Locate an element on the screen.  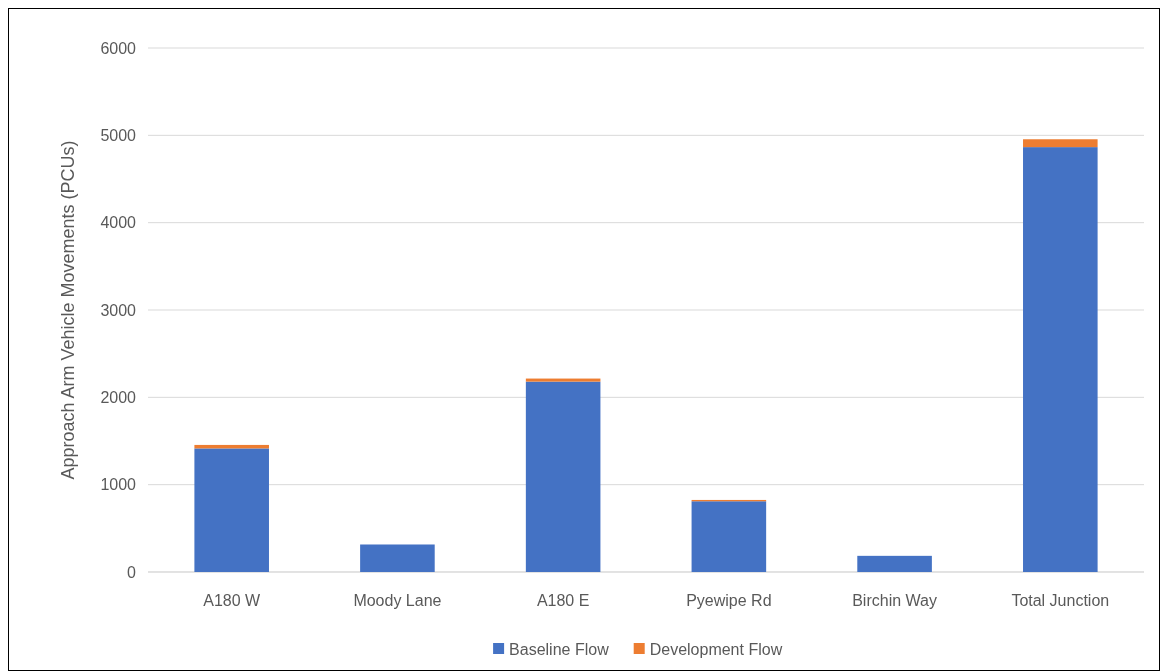
y-tick-label: 4000 is located at coordinates (118, 223).